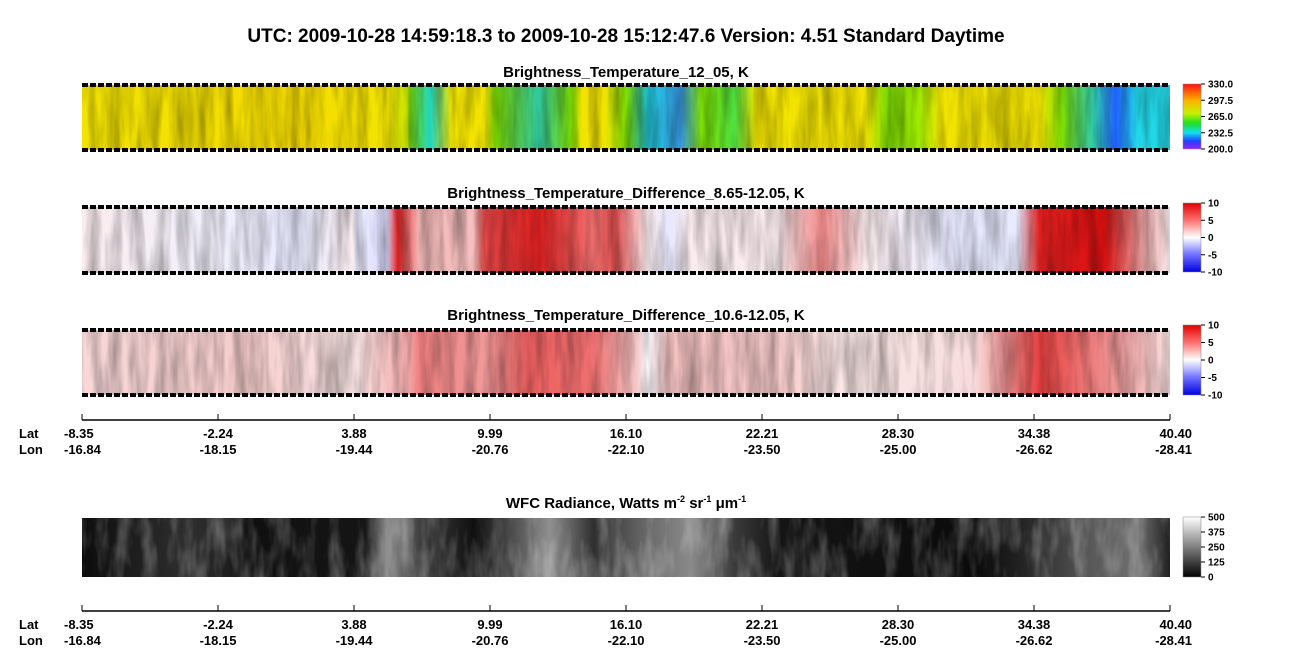  I want to click on colorbar-label: 375, so click(1216, 533).